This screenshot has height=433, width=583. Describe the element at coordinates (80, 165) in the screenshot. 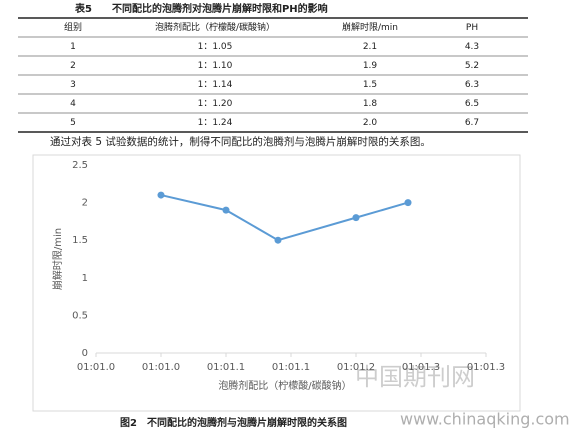

I see `y-tick-label: 2.5` at that location.